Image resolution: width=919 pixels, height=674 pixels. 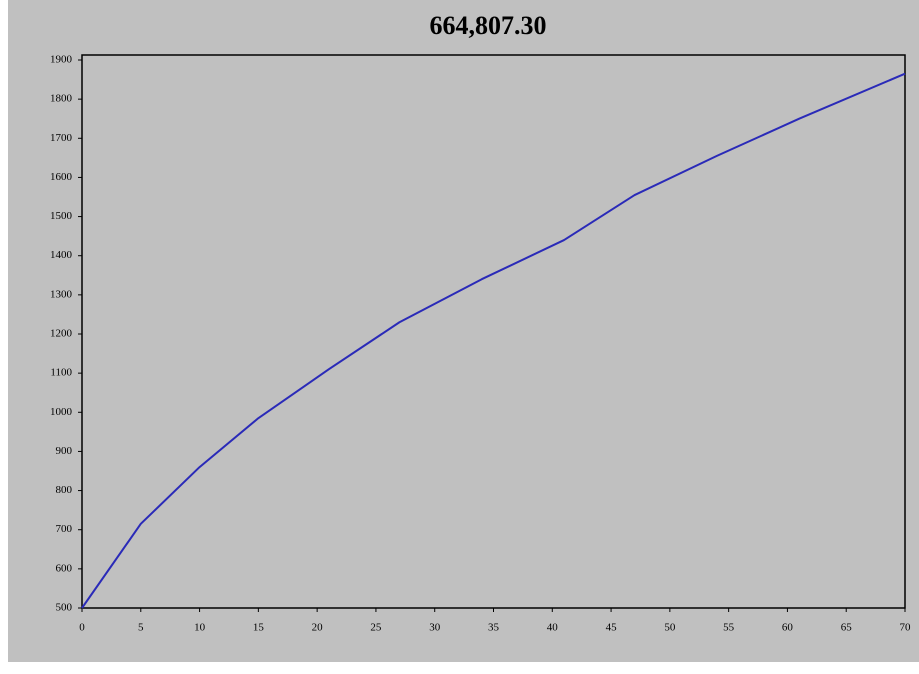 What do you see at coordinates (435, 628) in the screenshot?
I see `x-tick-label: 30` at bounding box center [435, 628].